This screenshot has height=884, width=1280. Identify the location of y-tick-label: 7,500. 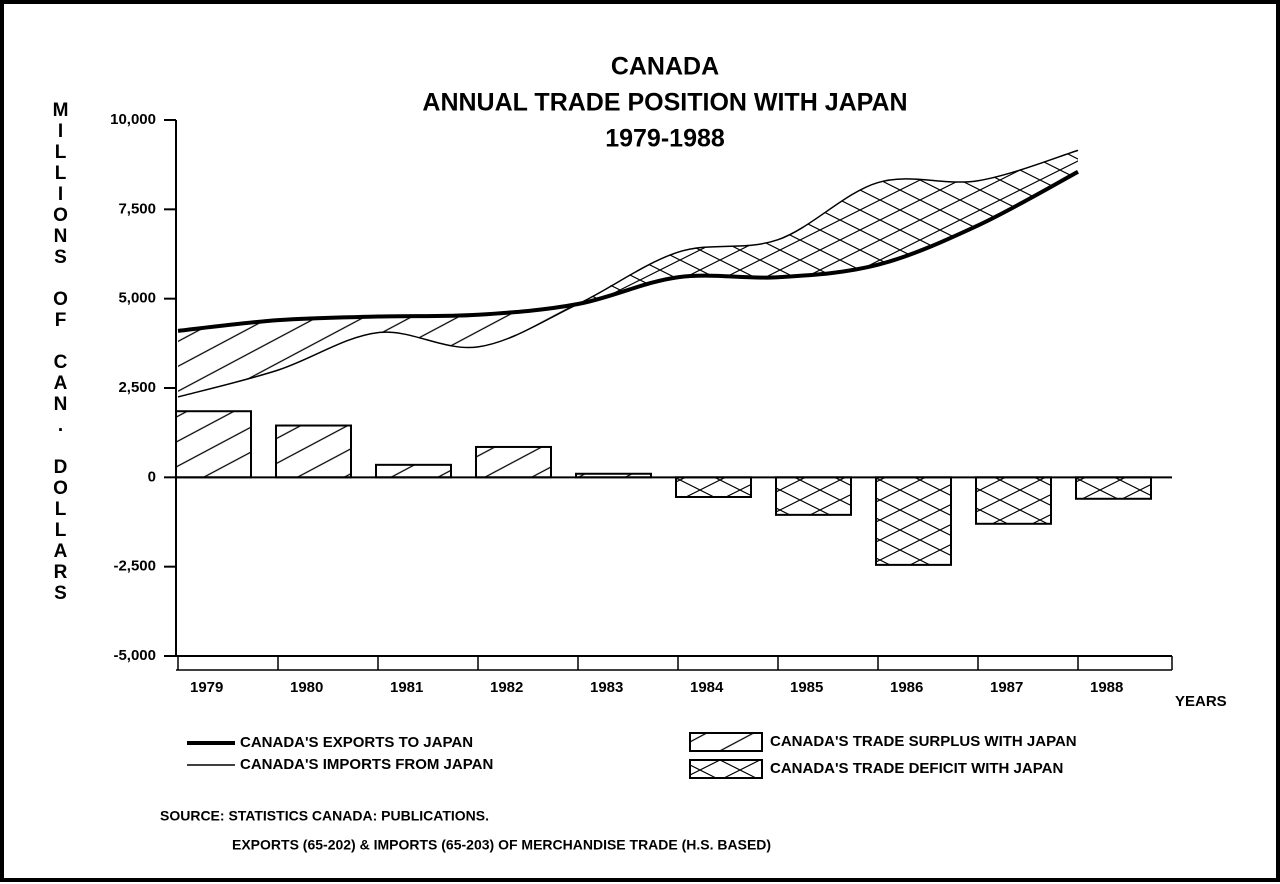
(137, 208).